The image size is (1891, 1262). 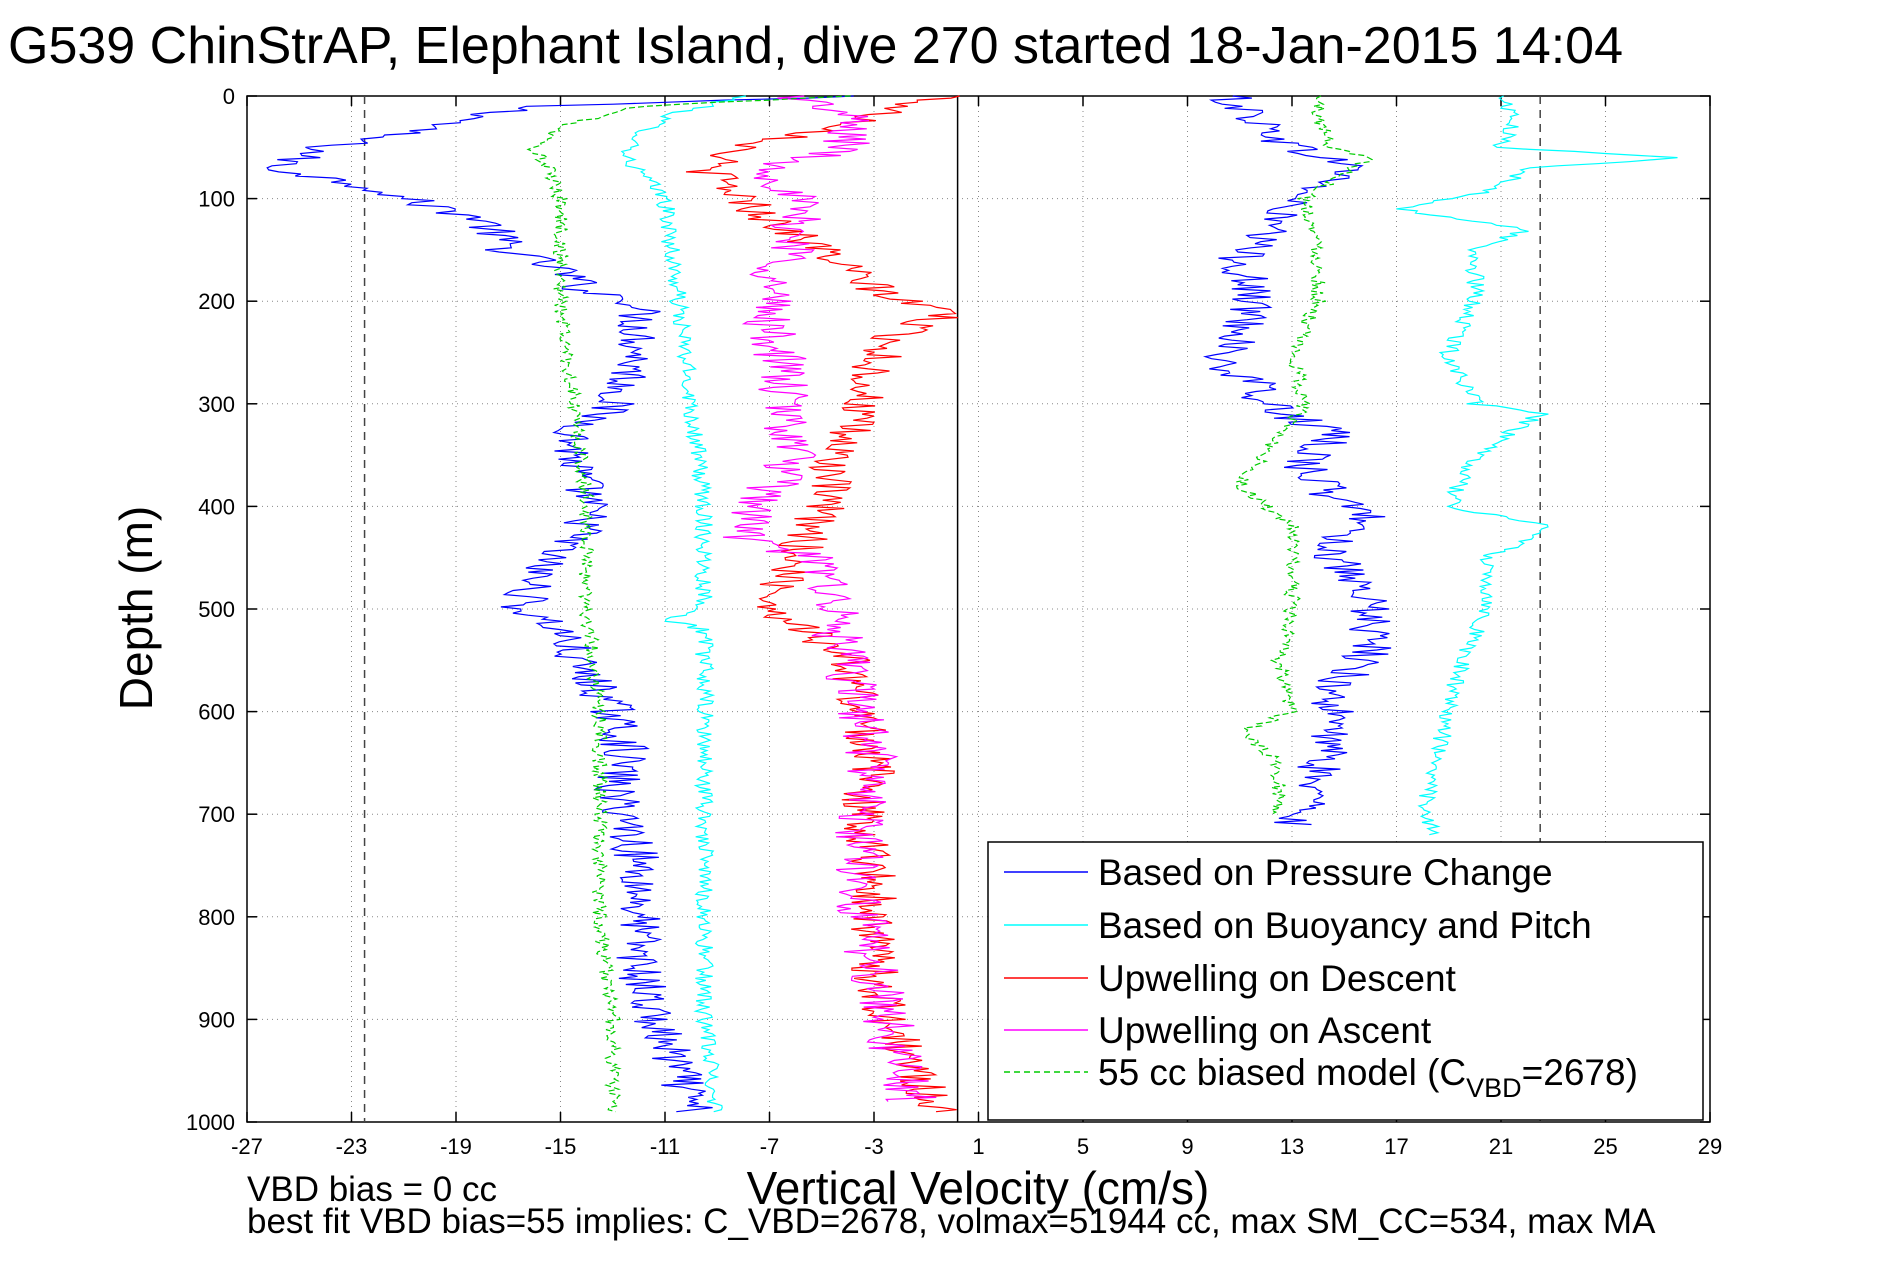 I want to click on x-tick-label: -15, so click(x=561, y=1146).